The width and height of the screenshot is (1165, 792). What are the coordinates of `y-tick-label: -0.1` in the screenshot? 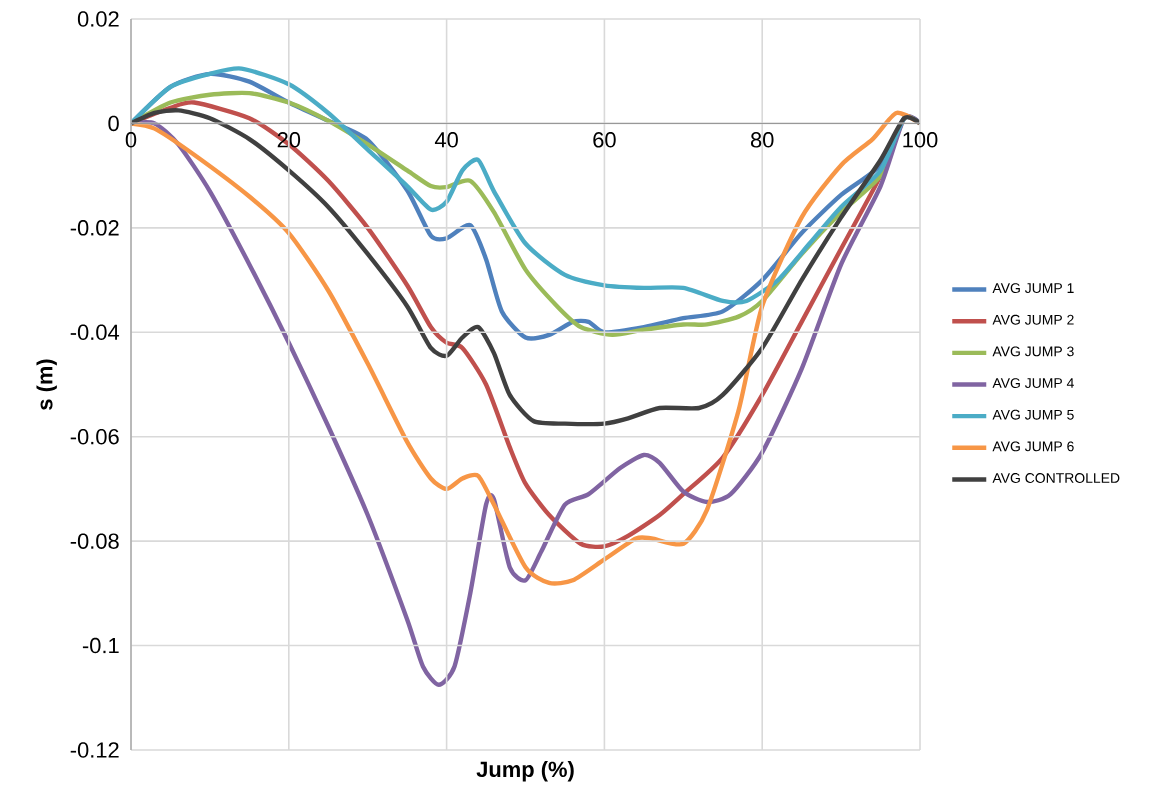 It's located at (100, 645).